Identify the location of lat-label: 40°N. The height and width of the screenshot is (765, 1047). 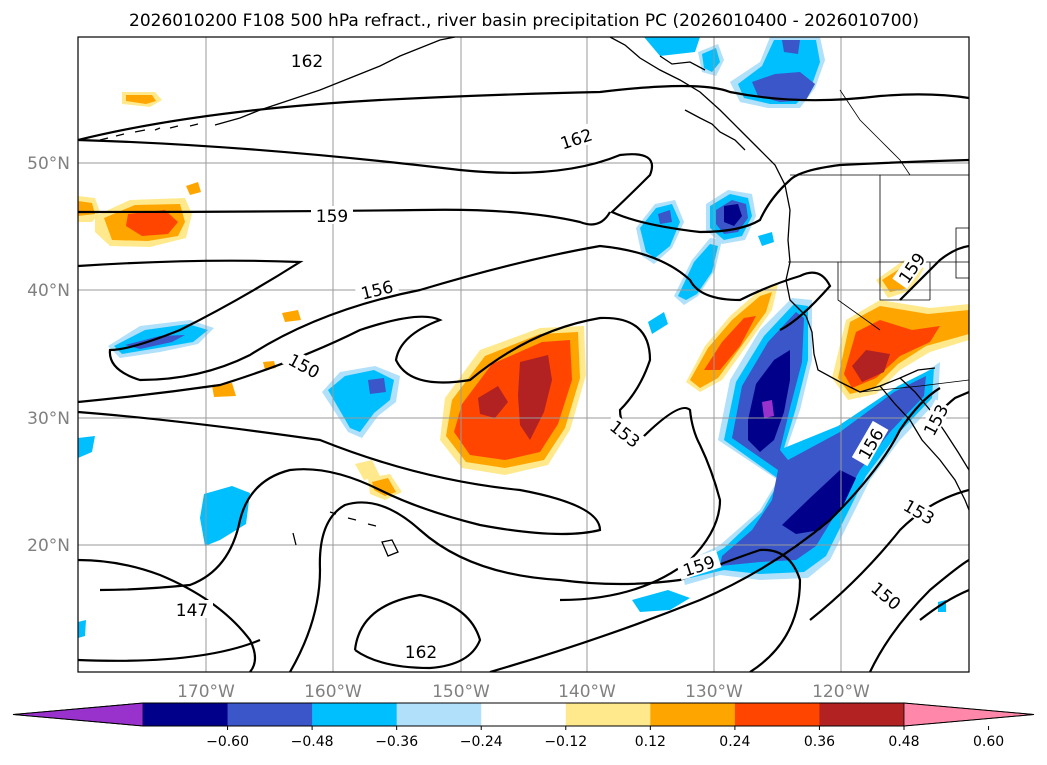
(48, 291).